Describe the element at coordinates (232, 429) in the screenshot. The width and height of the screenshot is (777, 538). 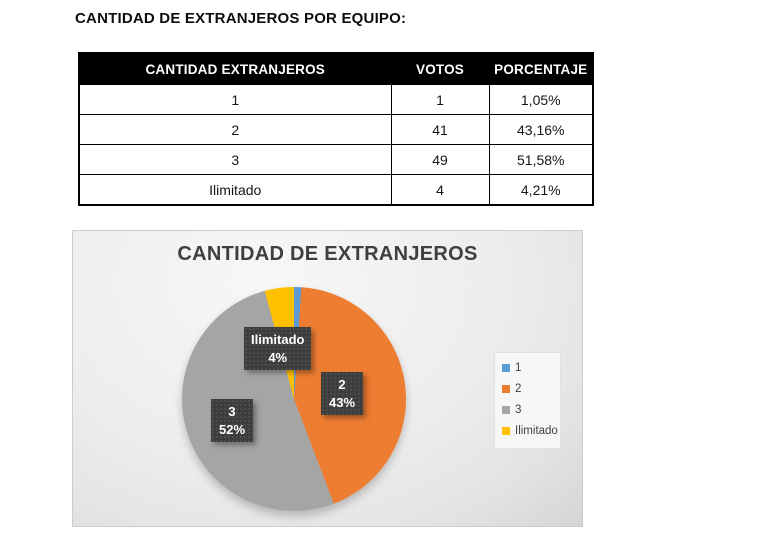
I see `data-label-percent: 52%` at that location.